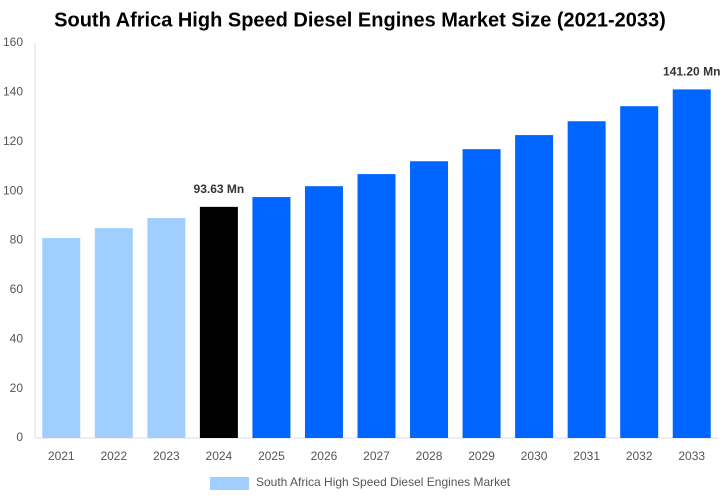 Image resolution: width=720 pixels, height=500 pixels. I want to click on x-tick-label: 2028, so click(429, 456).